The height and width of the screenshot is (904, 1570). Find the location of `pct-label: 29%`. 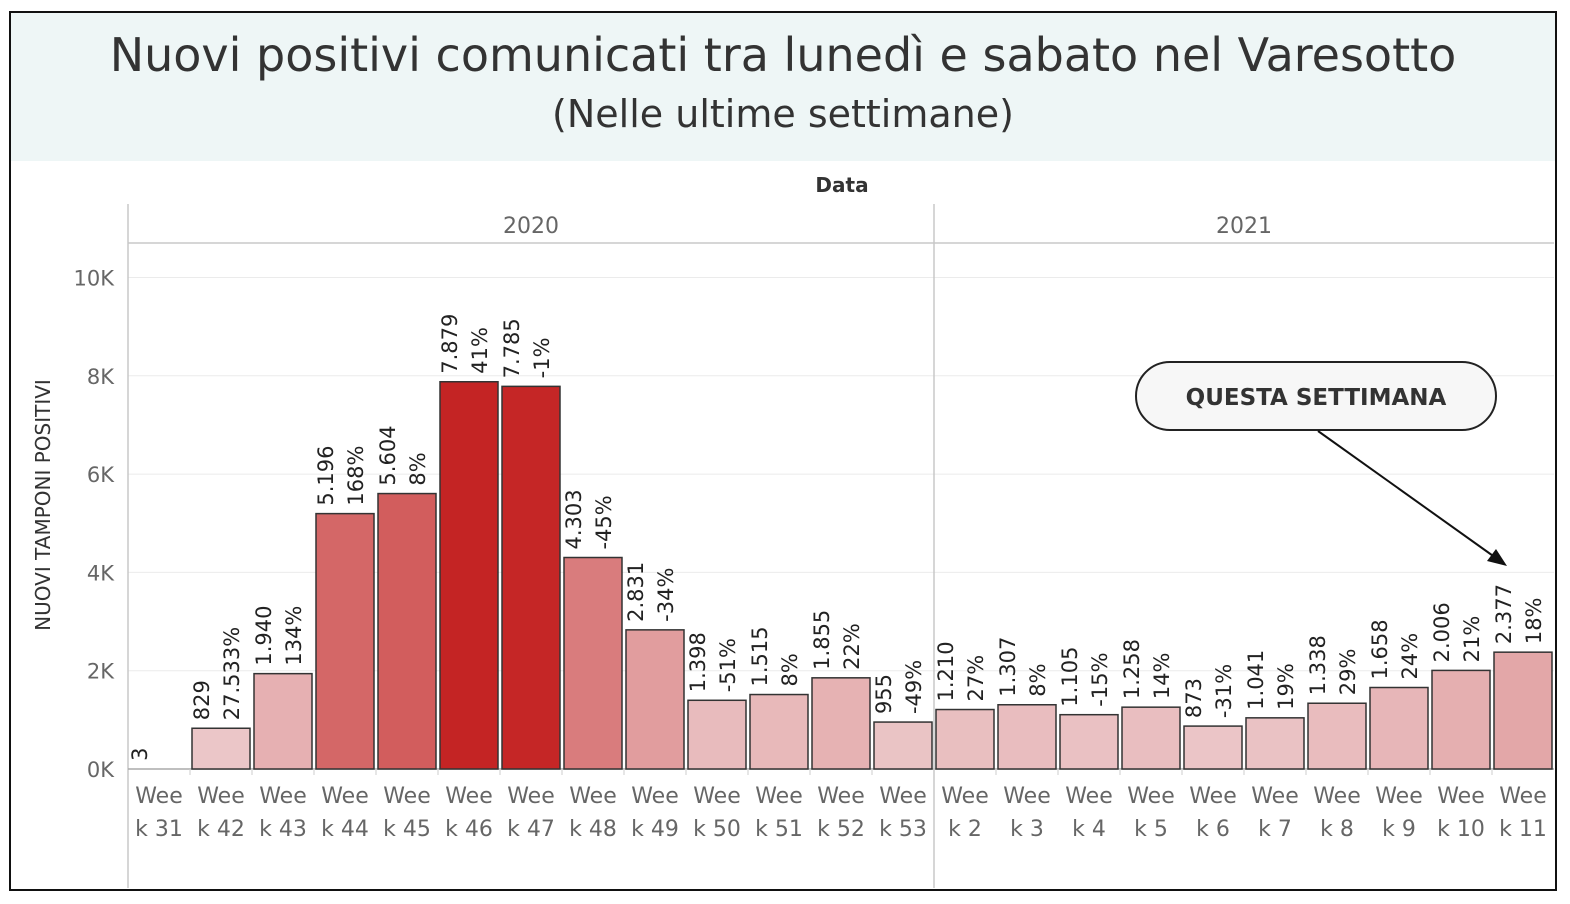

pct-label: 29% is located at coordinates (1348, 672).